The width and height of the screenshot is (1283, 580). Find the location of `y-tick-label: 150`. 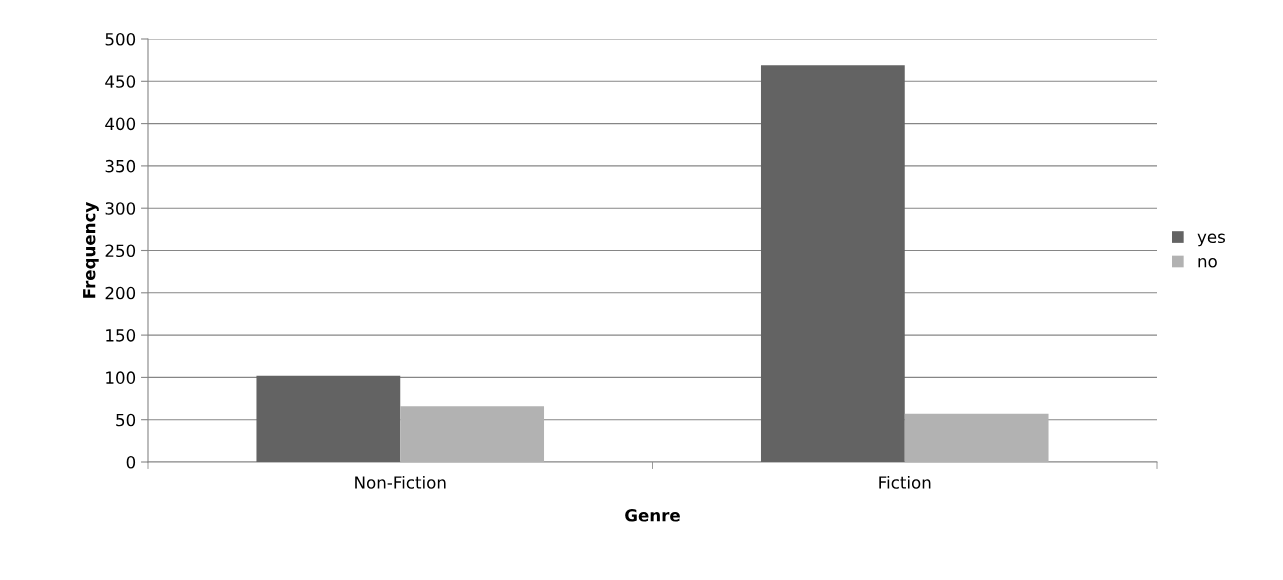

y-tick-label: 150 is located at coordinates (121, 335).